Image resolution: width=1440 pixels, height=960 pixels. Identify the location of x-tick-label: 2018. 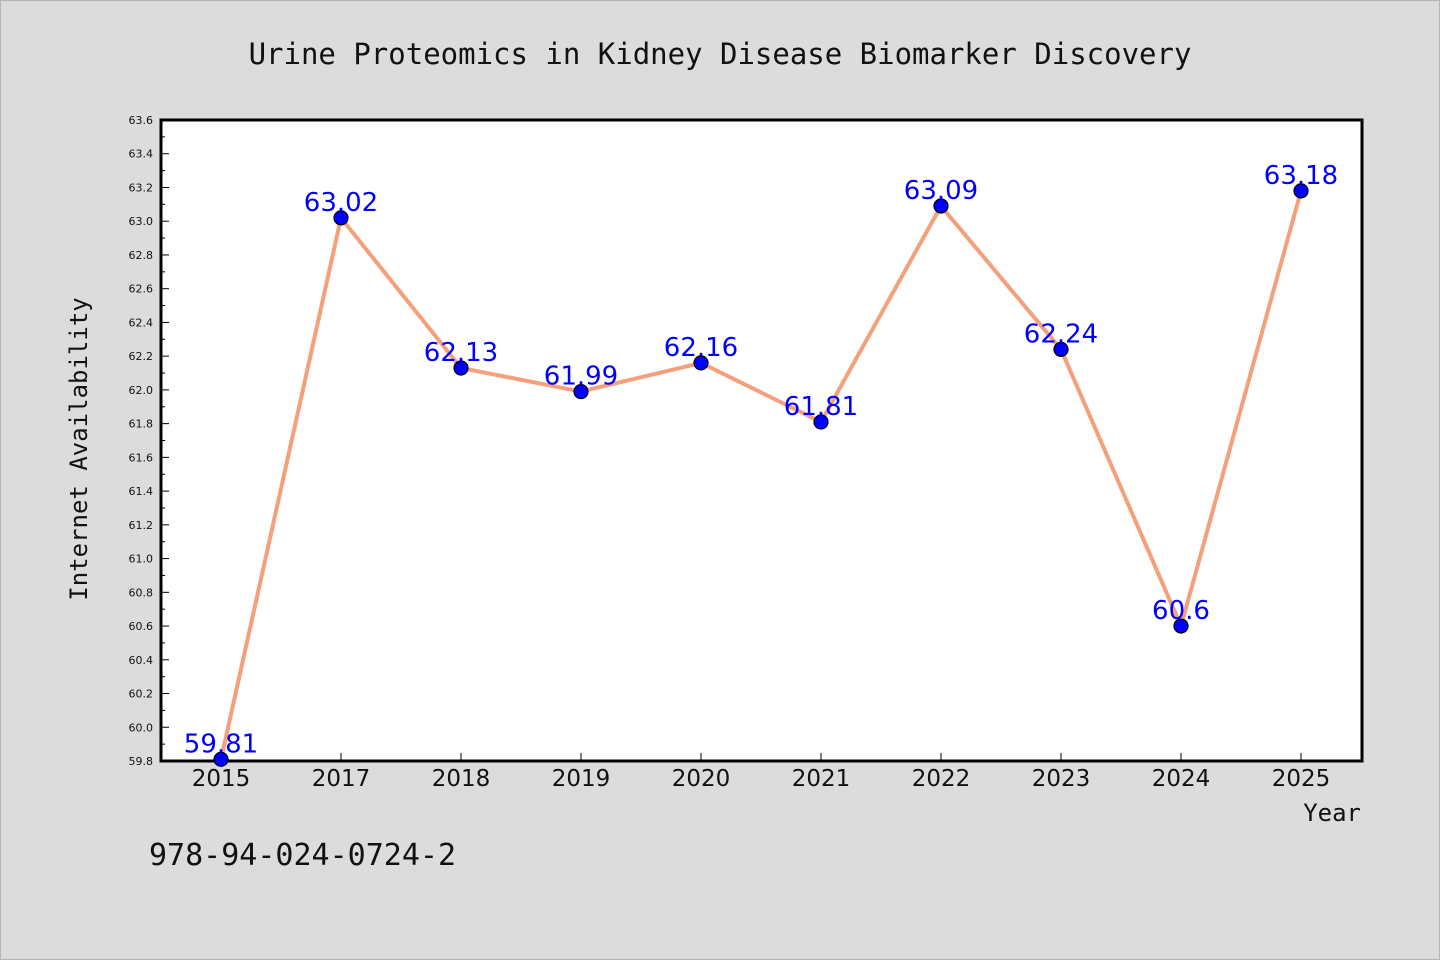
(461, 779).